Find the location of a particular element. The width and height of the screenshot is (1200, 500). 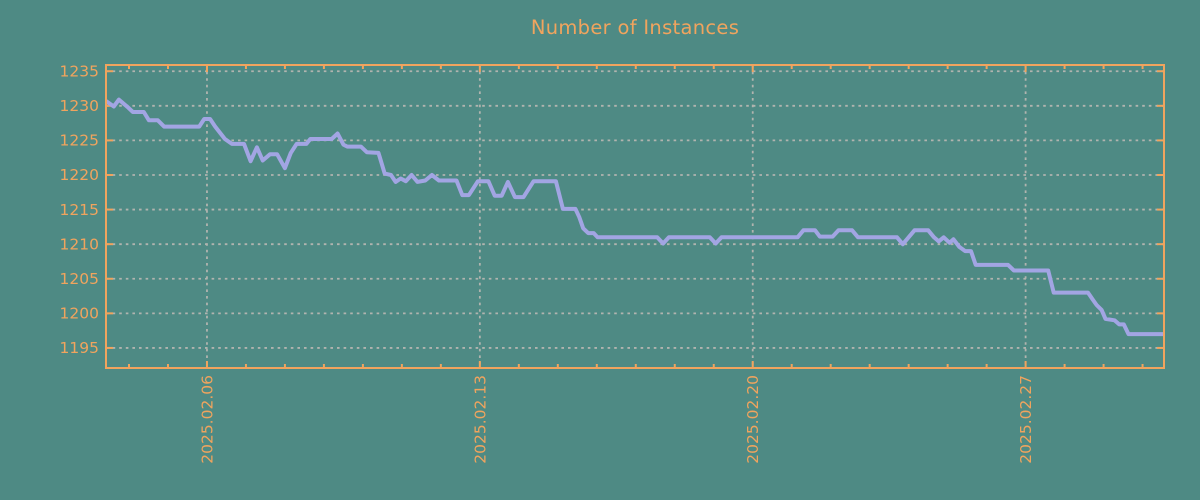

y-tick-label: 1225 is located at coordinates (79, 141).